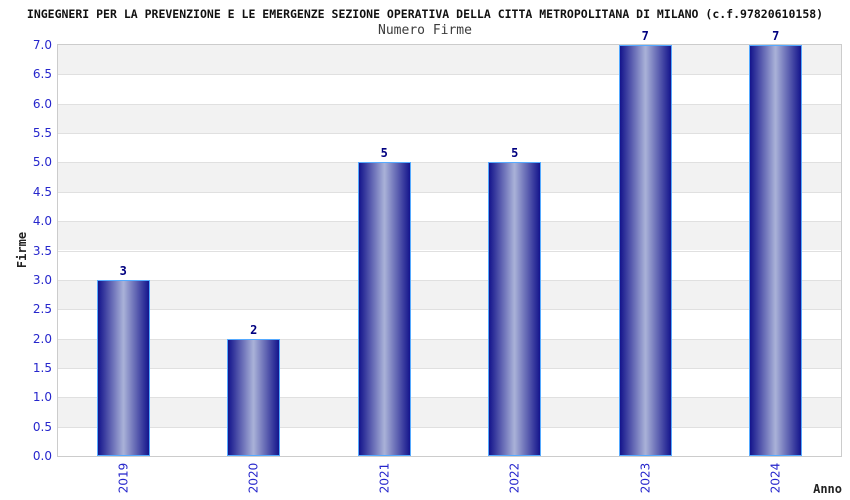 This screenshot has height=500, width=850. I want to click on bar-2024, so click(776, 250).